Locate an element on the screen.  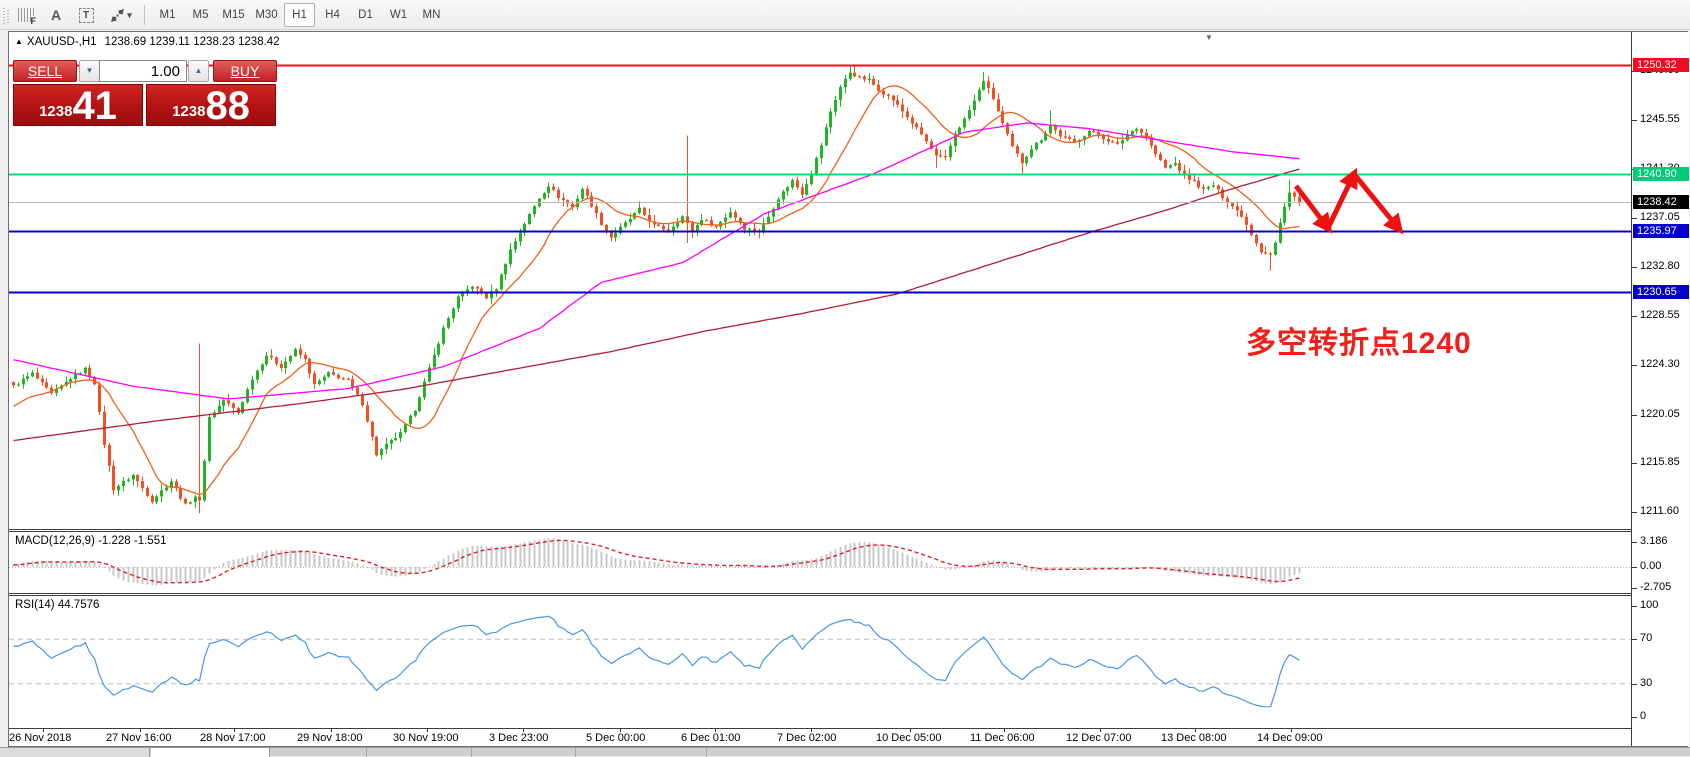
time-label: 26 Nov 2018 is located at coordinates (40, 738).